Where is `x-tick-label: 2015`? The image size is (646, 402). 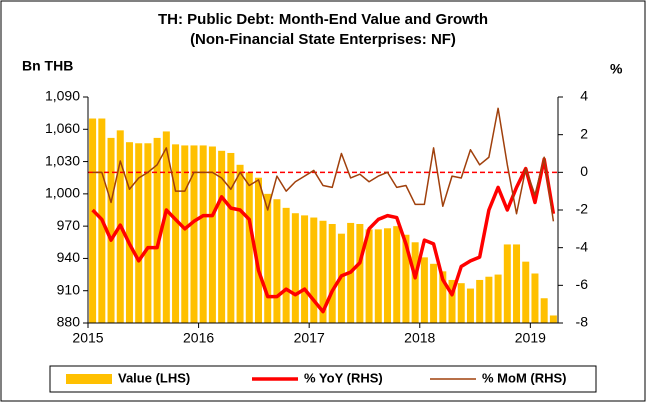 x-tick-label: 2015 is located at coordinates (87, 338).